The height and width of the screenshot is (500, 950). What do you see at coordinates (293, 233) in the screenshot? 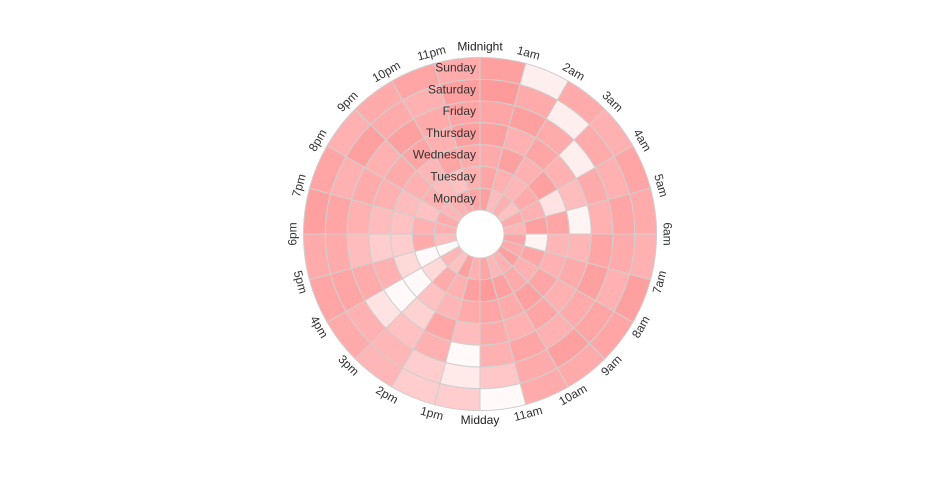
I see `hour-label: 6pm` at bounding box center [293, 233].